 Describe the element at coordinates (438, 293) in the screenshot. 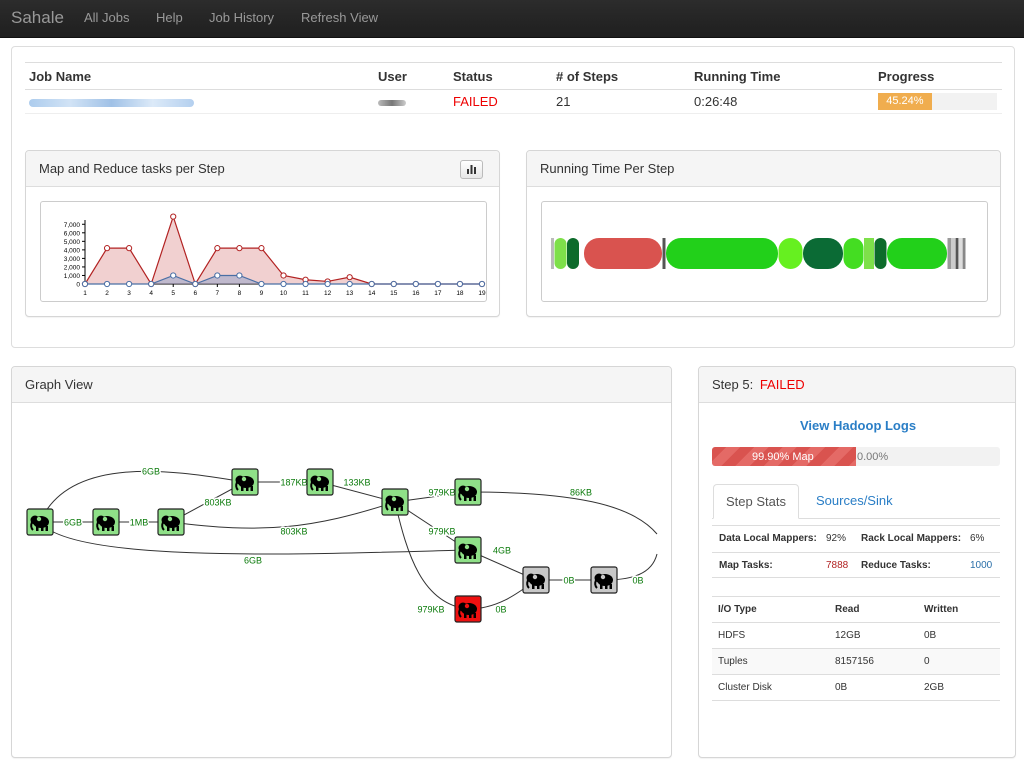

I see `x-tick-label: 17` at that location.